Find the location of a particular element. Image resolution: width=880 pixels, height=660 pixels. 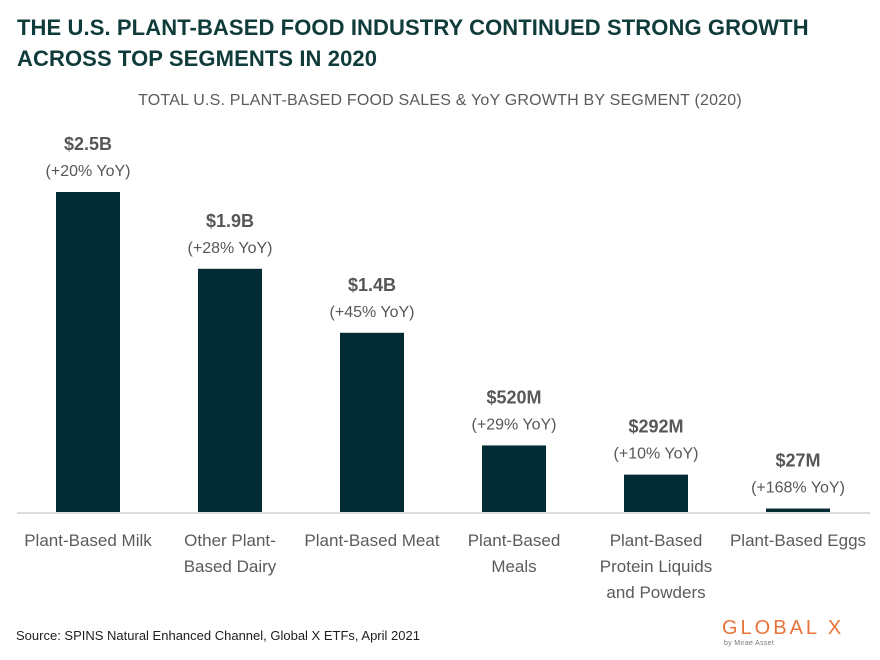

value-label-2: $1.9B is located at coordinates (230, 221).